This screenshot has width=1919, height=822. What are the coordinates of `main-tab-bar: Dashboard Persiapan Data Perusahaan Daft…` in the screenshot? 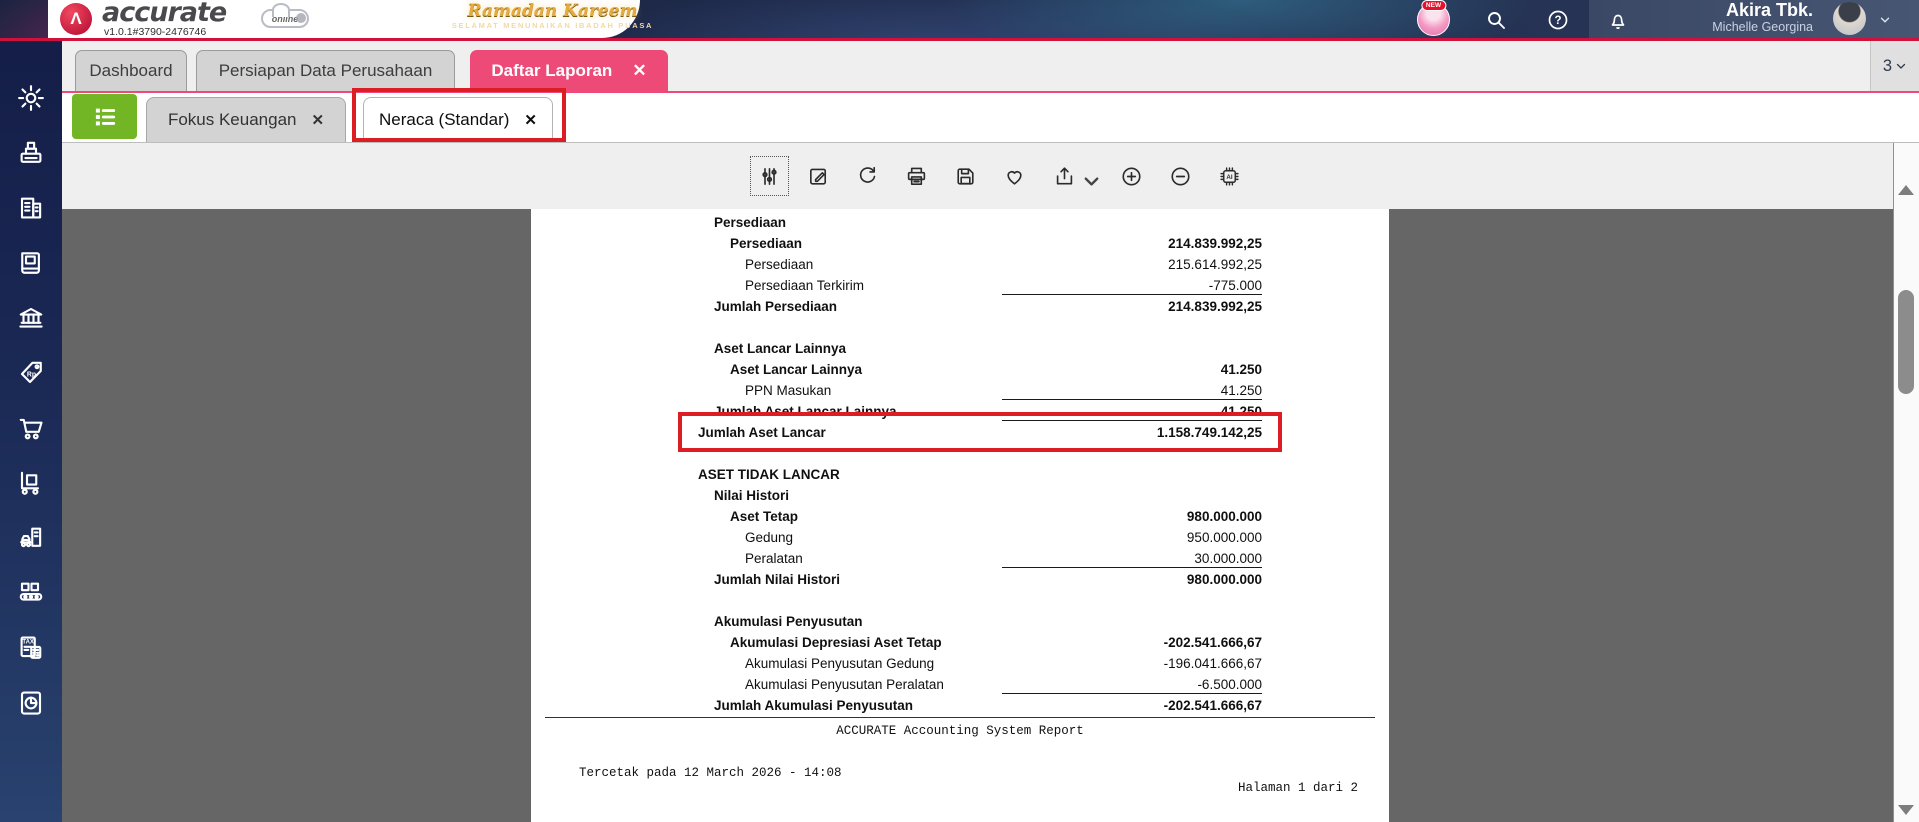 It's located at (990, 67).